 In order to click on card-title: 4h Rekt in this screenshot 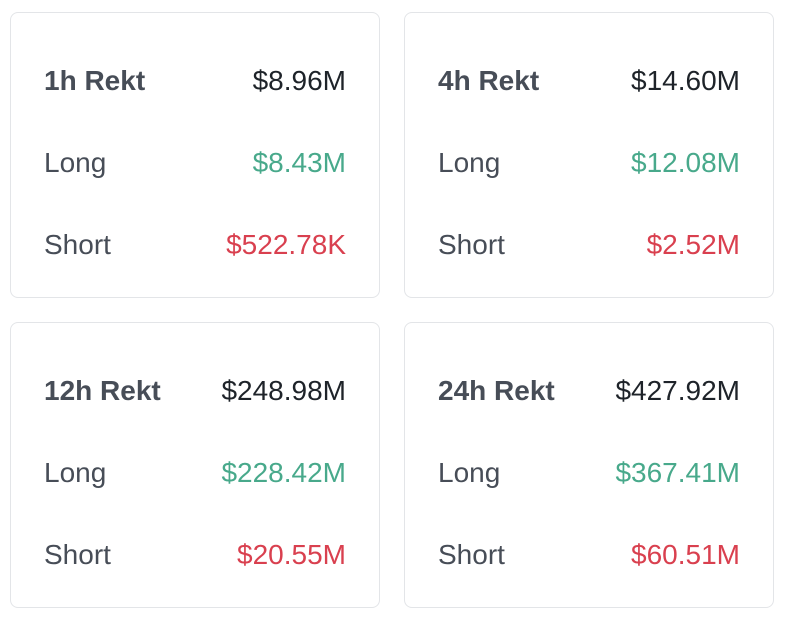, I will do `click(489, 80)`.